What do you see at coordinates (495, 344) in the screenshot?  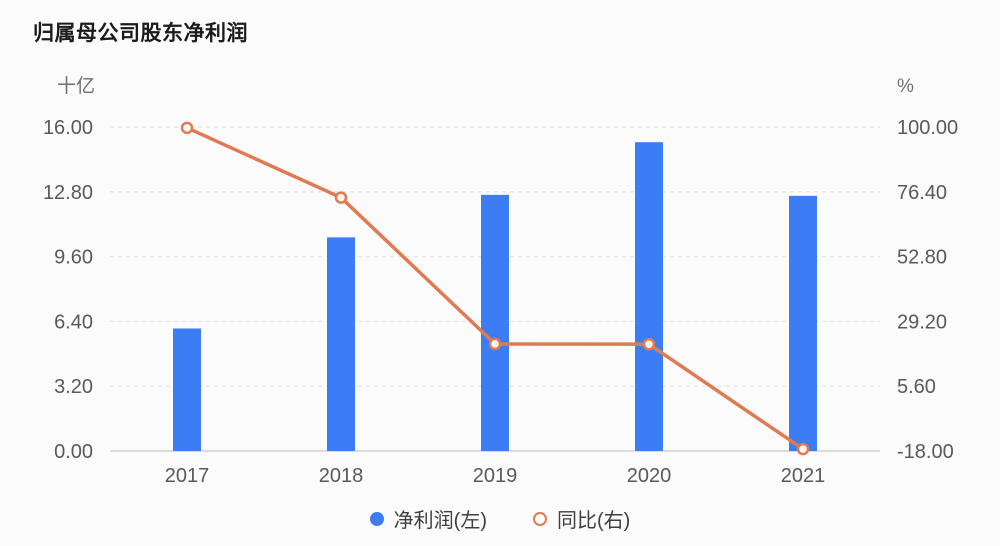 I see `line-point-2019` at bounding box center [495, 344].